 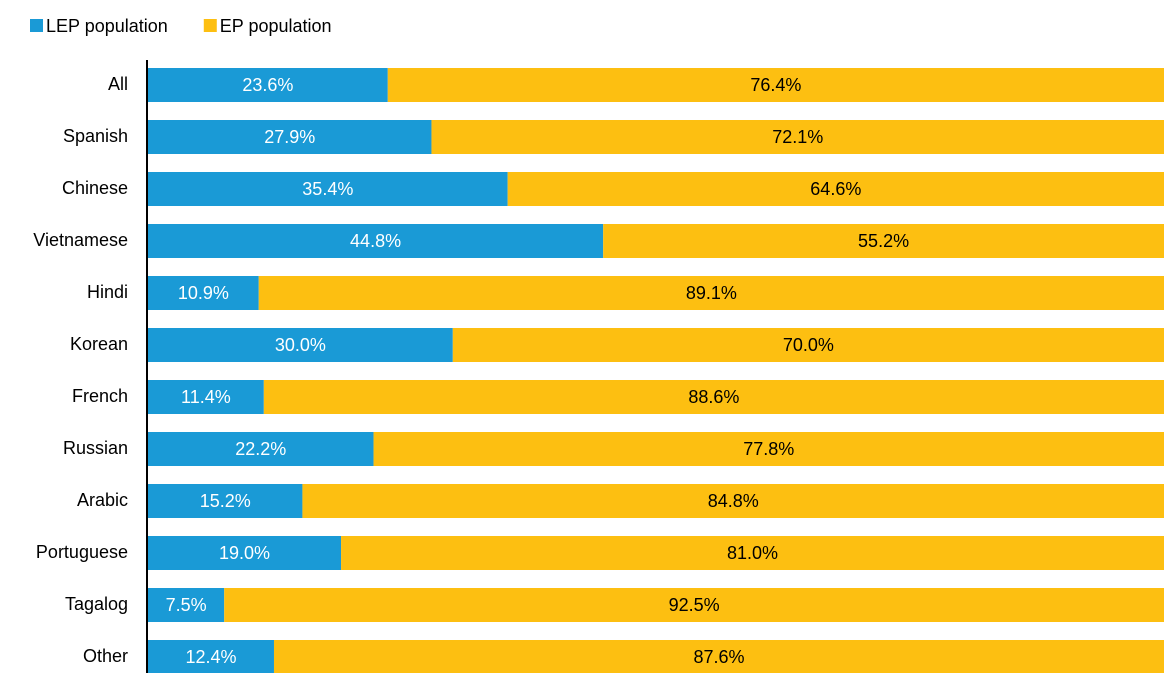 I want to click on value-label: 70.0%, so click(x=808, y=345).